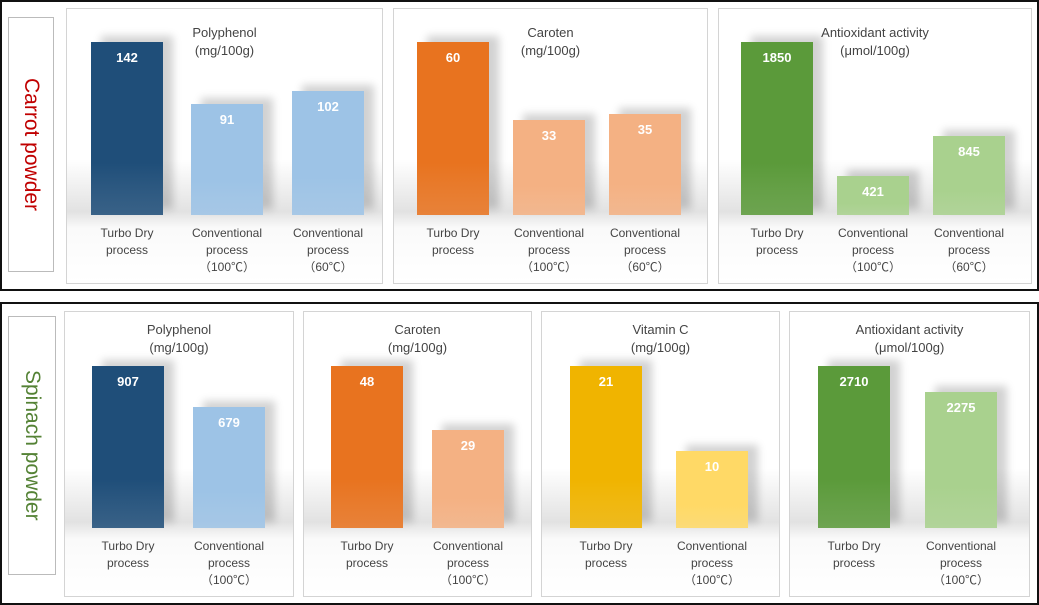 The height and width of the screenshot is (605, 1039). Describe the element at coordinates (128, 447) in the screenshot. I see `bar: 907` at that location.